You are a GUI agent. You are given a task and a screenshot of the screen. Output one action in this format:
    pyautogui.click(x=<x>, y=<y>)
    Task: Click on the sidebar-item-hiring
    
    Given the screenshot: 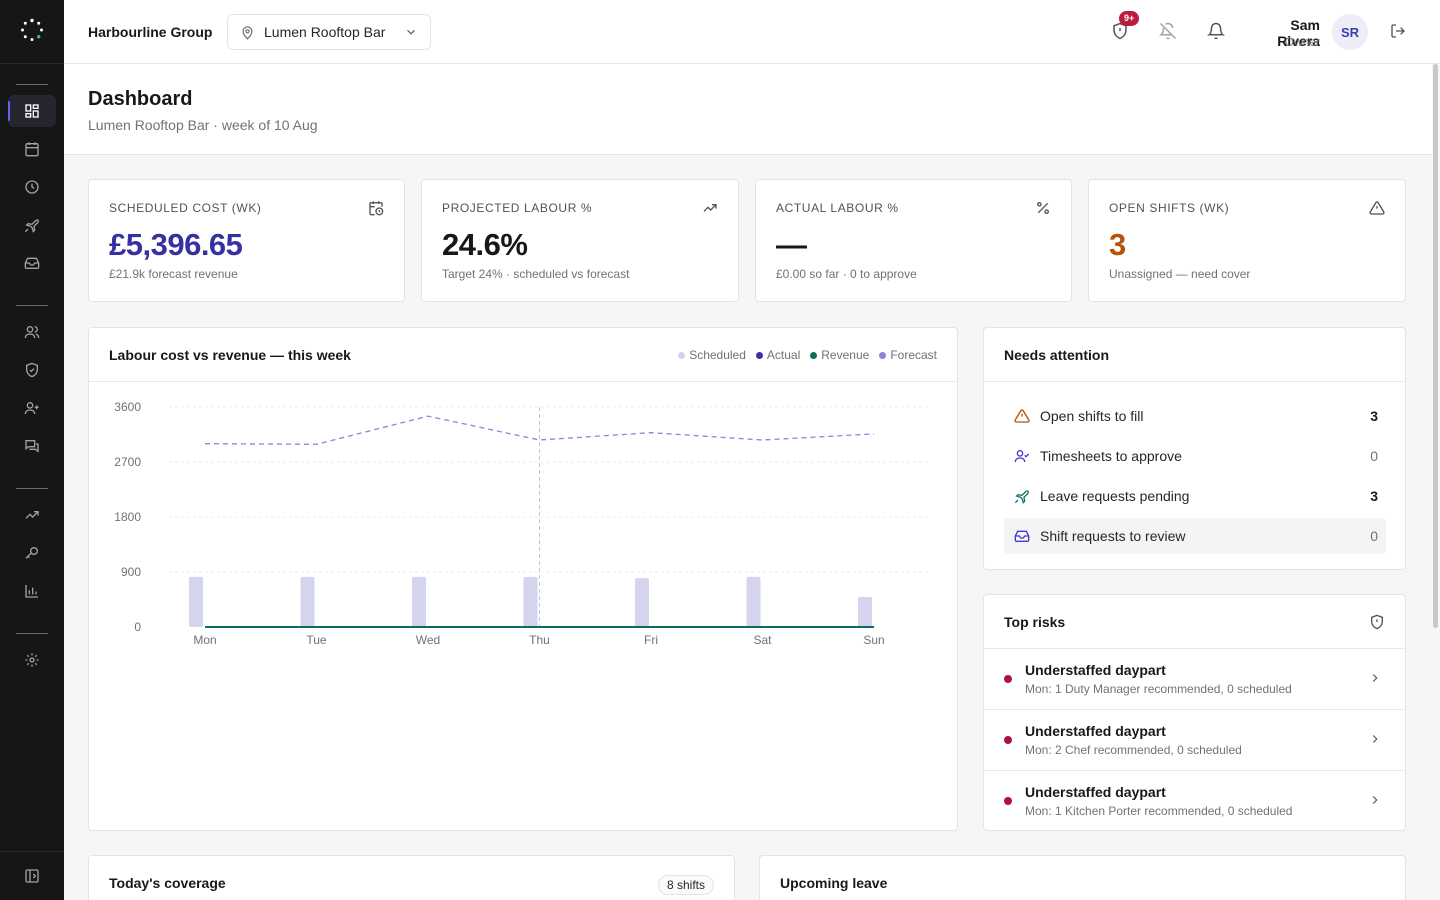 What is the action you would take?
    pyautogui.click(x=32, y=408)
    